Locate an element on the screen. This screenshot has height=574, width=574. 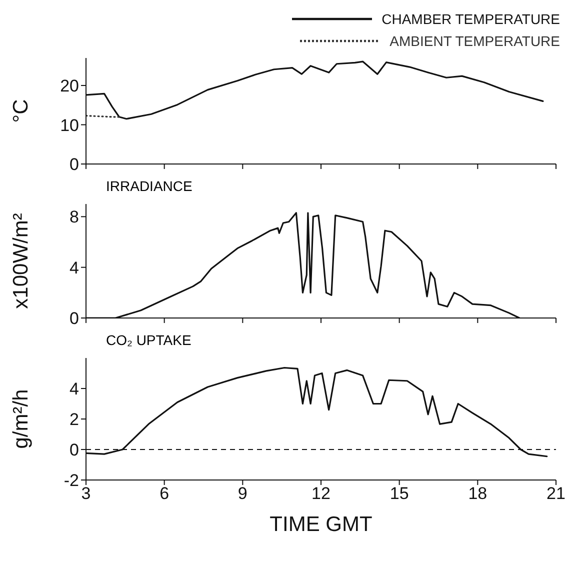
x-tick-label: 18 is located at coordinates (478, 494).